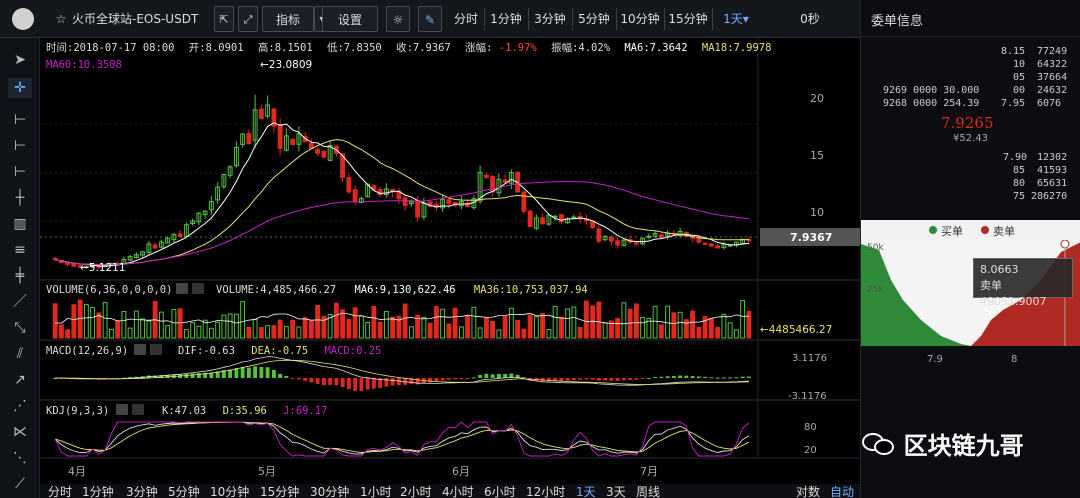 The height and width of the screenshot is (498, 1080). I want to click on price-line-icon: ▥, so click(20, 224).